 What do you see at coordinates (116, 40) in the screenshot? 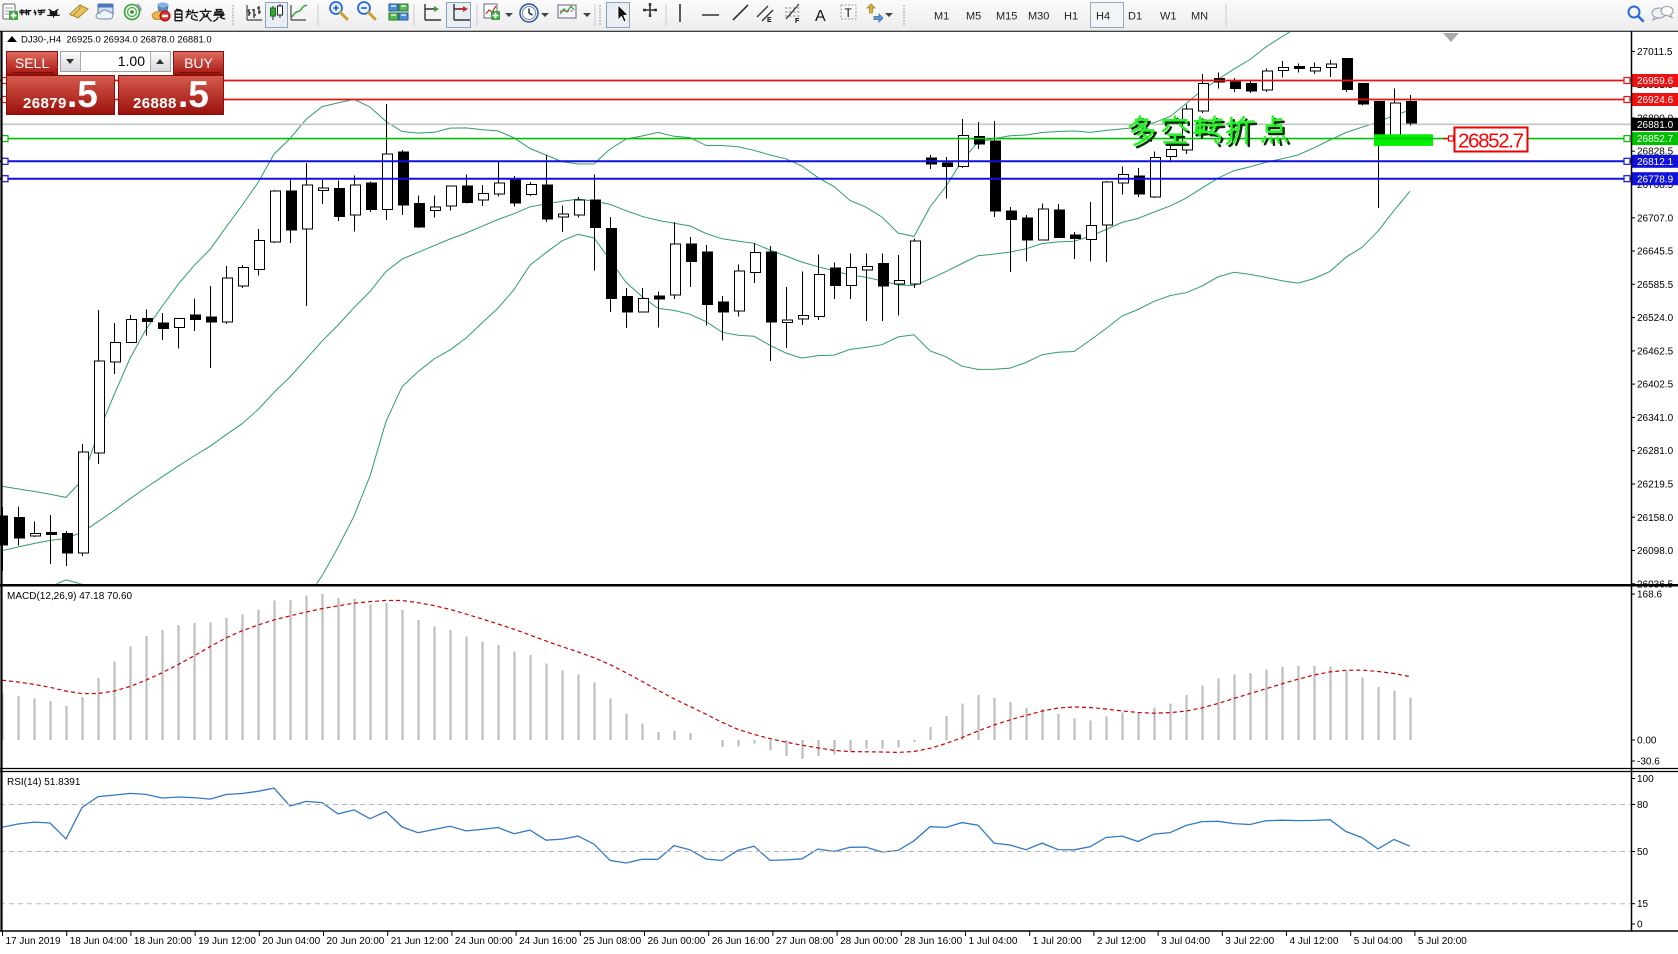
I see `svg-text:DJ30-,H4 26925.0 26934.0 2687: DJ30-,H4 26925.0 26934.0 26878.0 26881.0` at bounding box center [116, 40].